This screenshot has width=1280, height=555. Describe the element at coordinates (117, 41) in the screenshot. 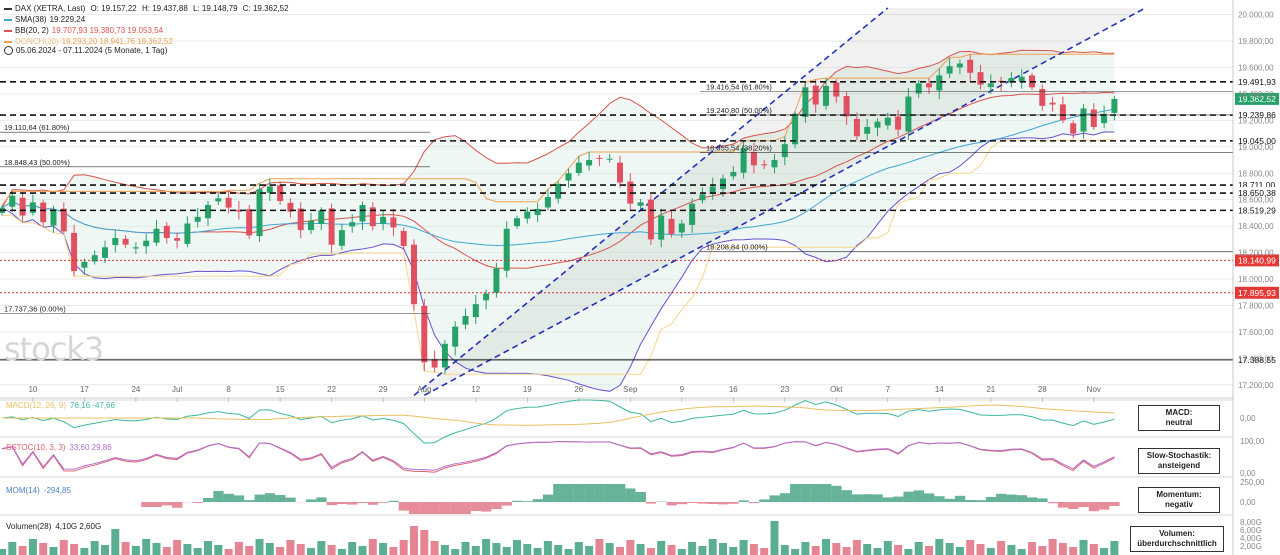

I see `donch-value: 19.293,20 18.941,76 19.362,52` at that location.